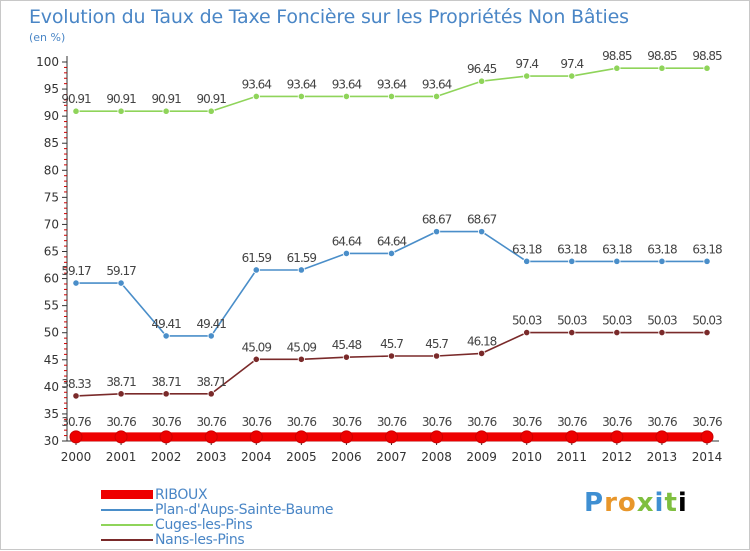 Image resolution: width=750 pixels, height=551 pixels. I want to click on data-label: 64.64, so click(392, 241).